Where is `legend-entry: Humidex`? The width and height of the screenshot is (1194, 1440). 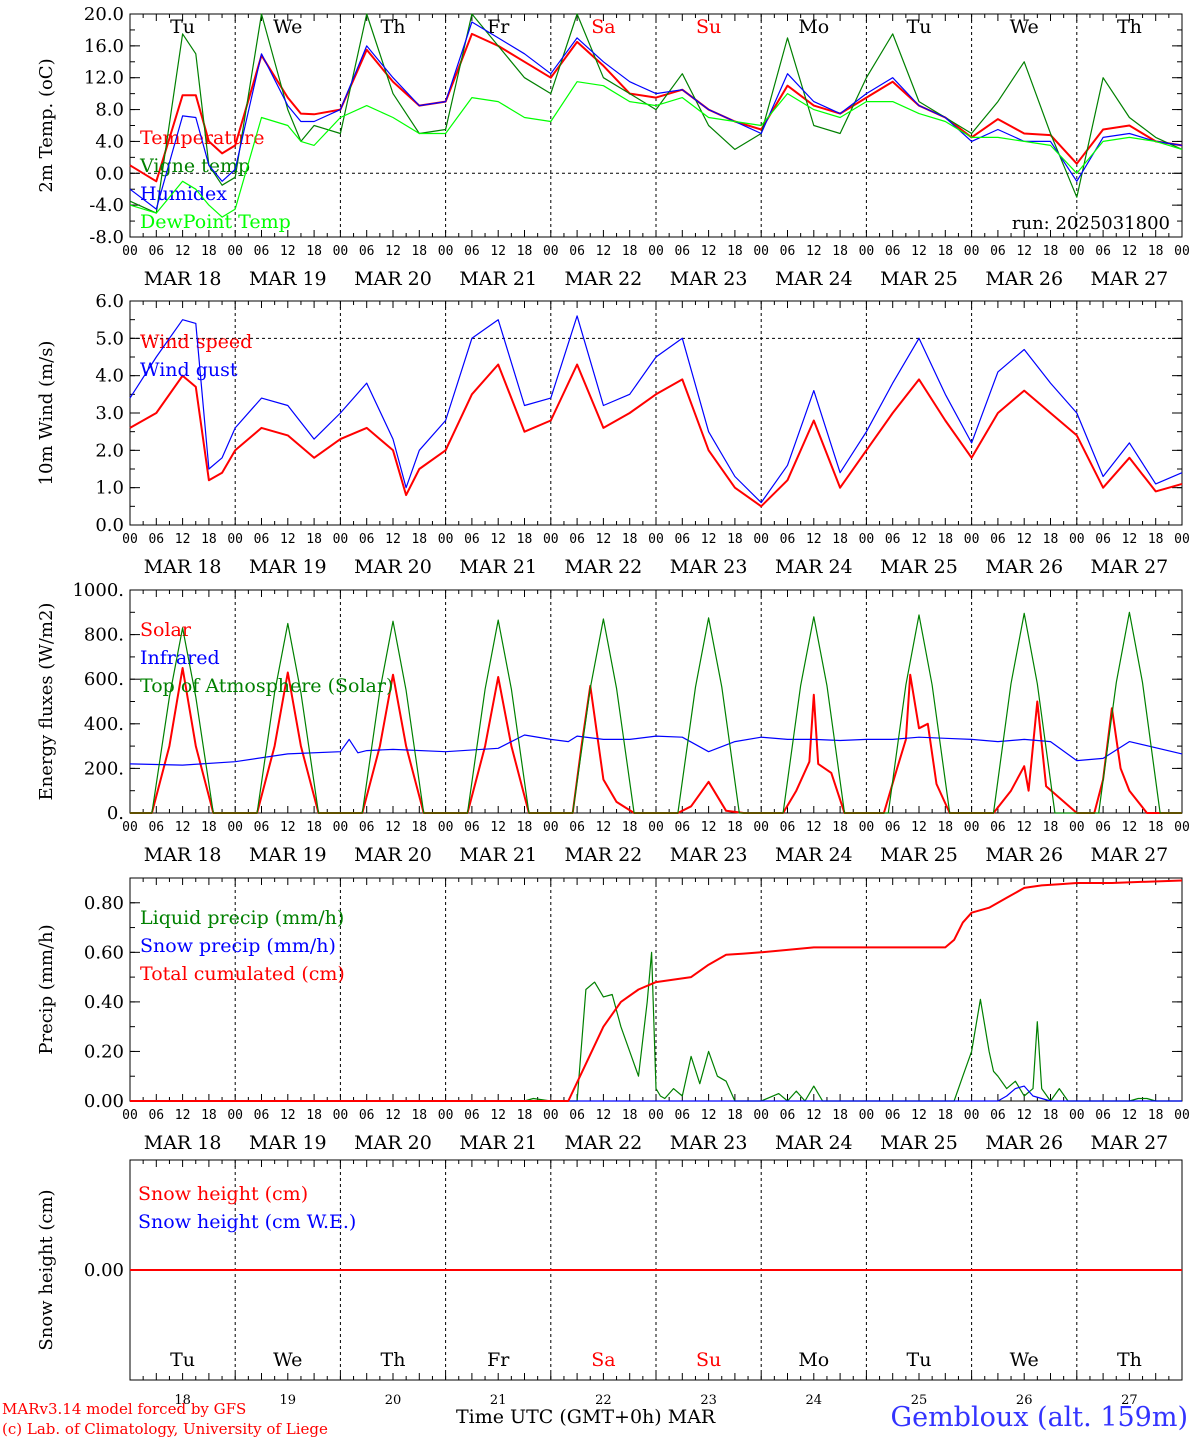 legend-entry: Humidex is located at coordinates (183, 194).